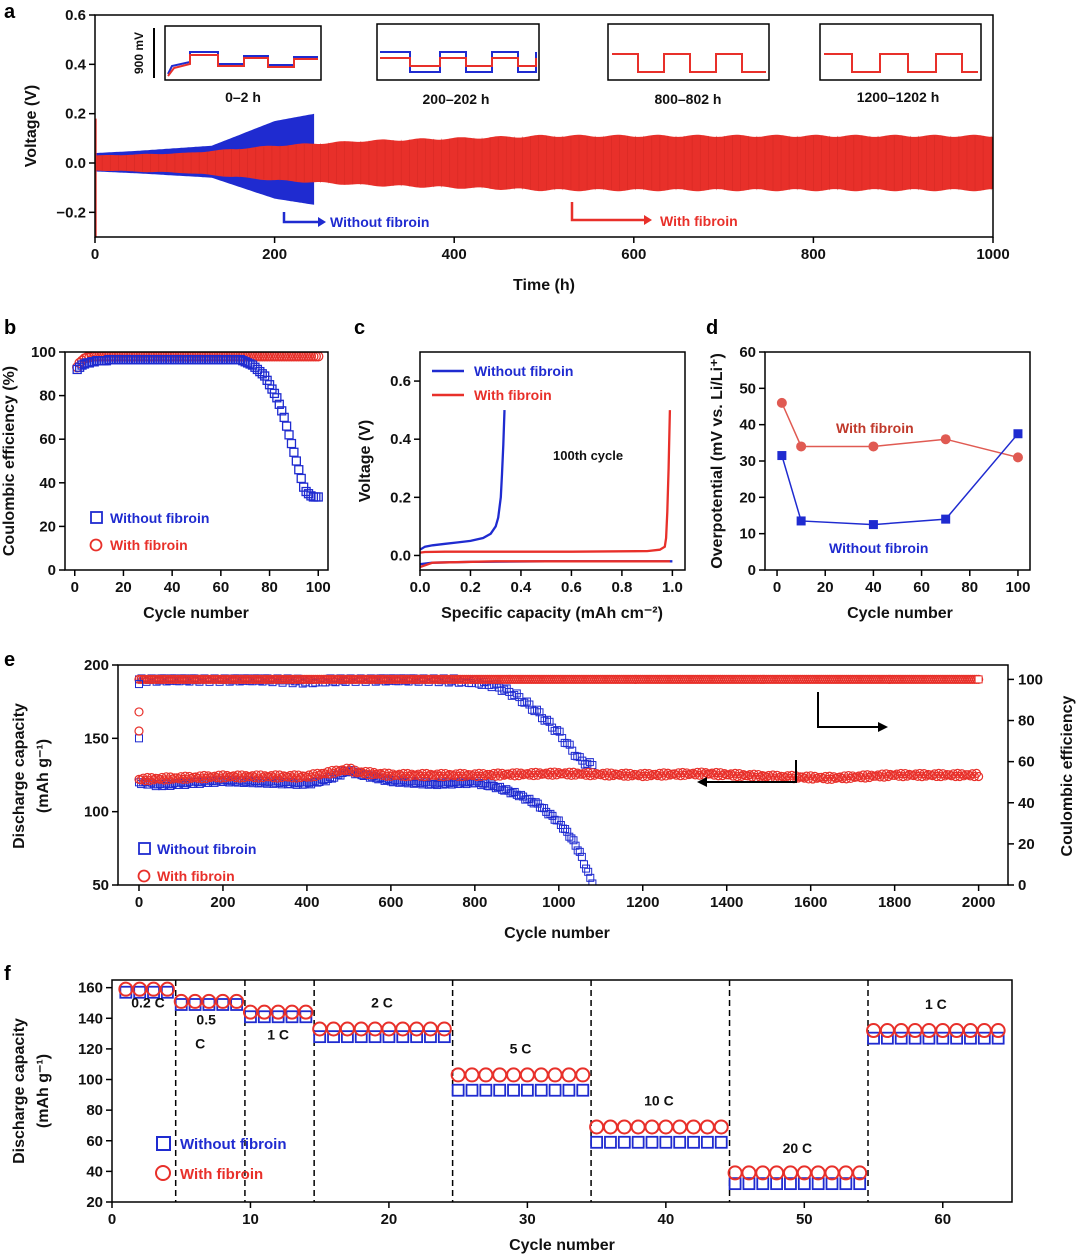 This screenshot has width=1080, height=1257. Describe the element at coordinates (94, 1141) in the screenshot. I see `f-ytick-label: 60` at that location.